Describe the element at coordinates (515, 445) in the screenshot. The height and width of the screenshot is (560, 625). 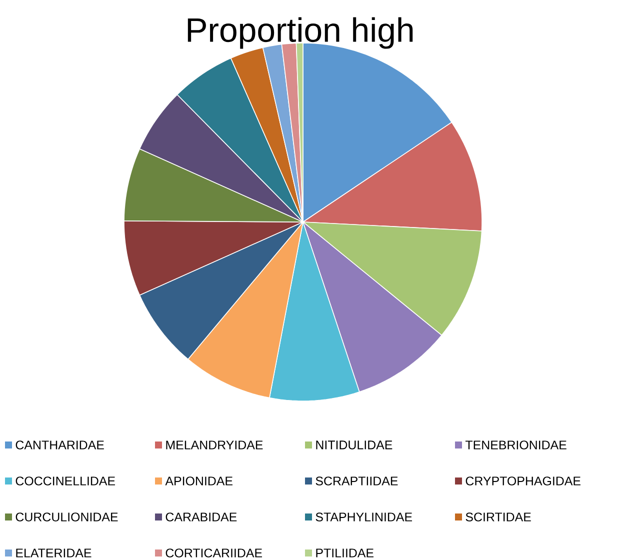
I see `legend-label: TENEBRIONIDAE` at that location.